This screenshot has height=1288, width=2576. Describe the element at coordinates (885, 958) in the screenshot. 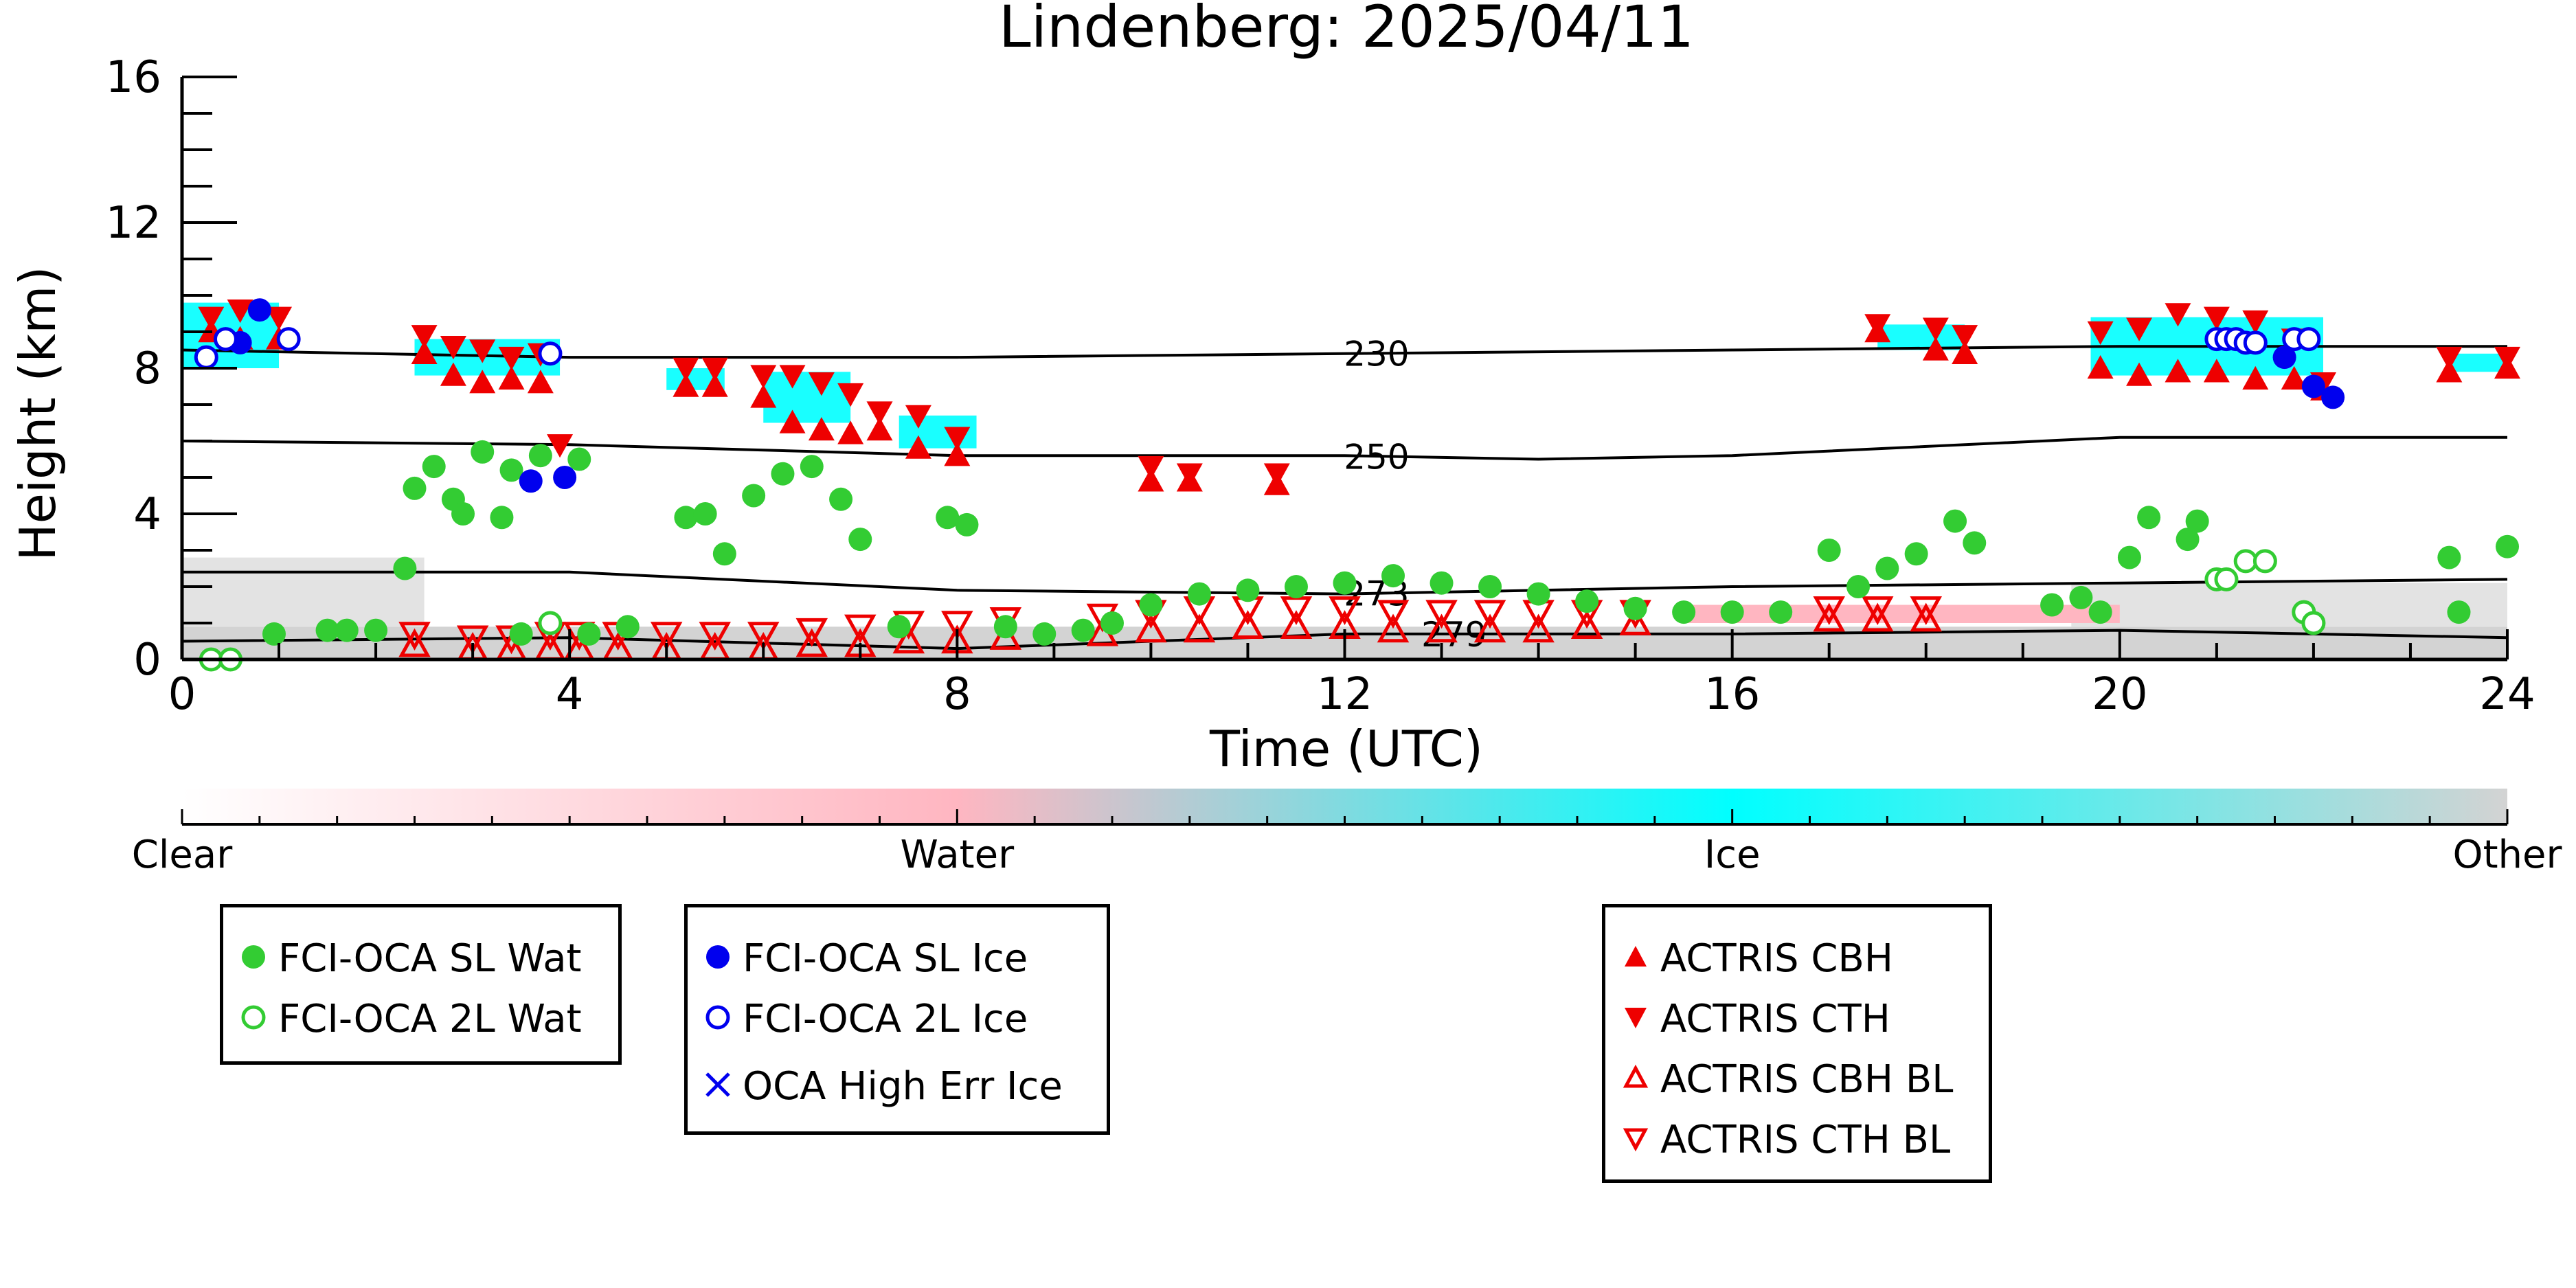

I see `legend-label: FCI-OCA SL Ice` at that location.